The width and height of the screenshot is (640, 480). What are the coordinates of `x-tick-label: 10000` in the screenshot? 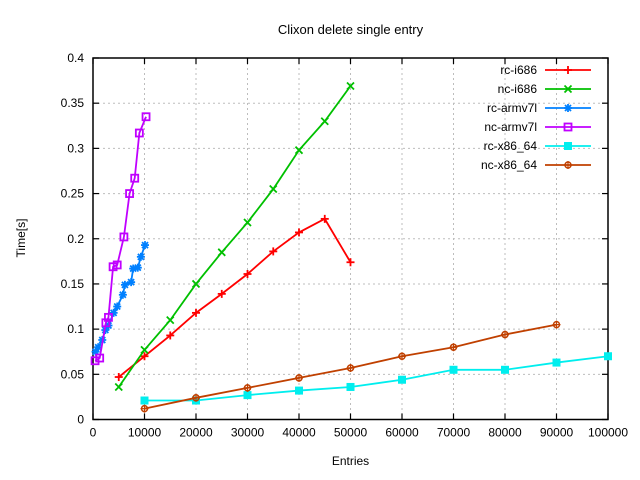 It's located at (145, 433).